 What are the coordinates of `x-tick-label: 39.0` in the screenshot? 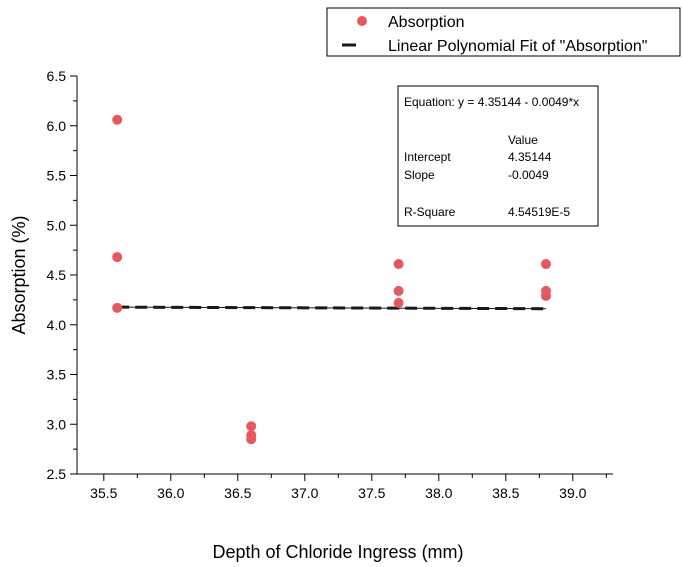 It's located at (572, 493).